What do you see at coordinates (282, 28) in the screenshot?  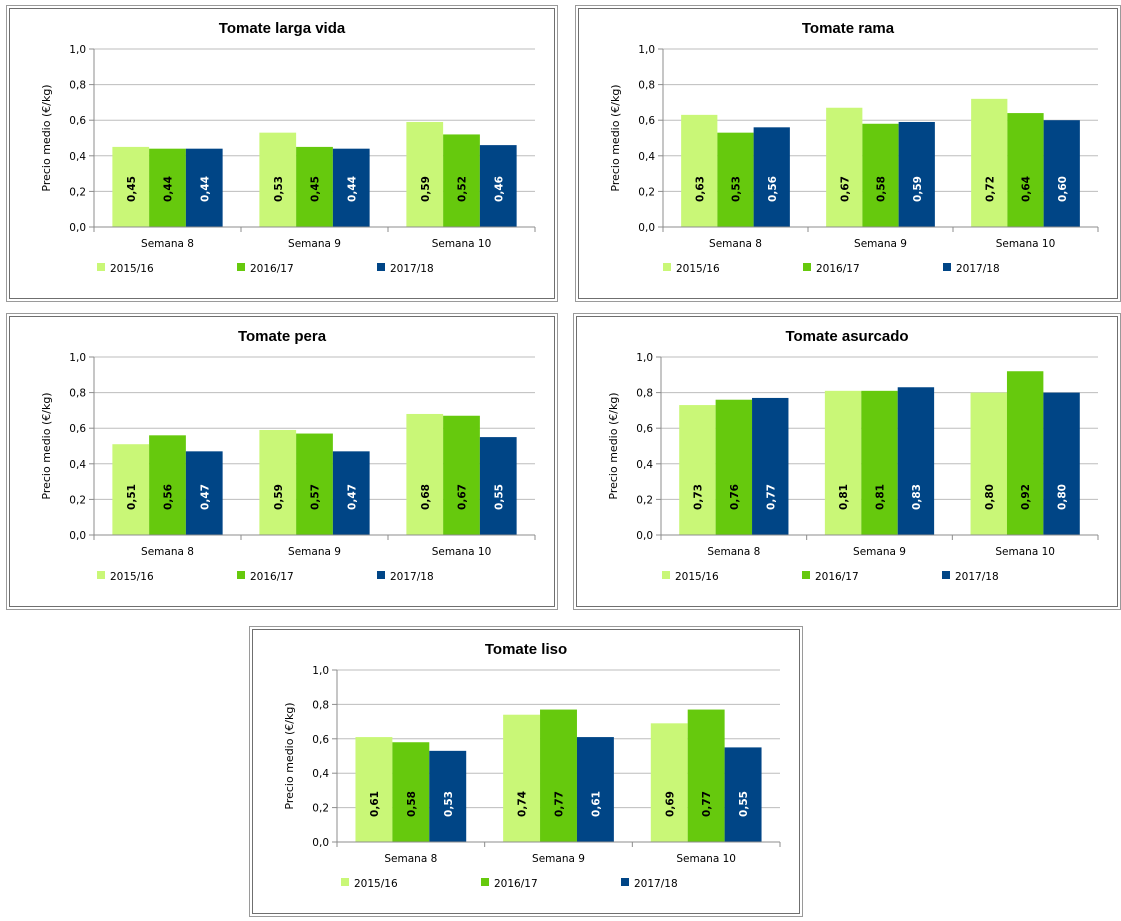 I see `chart-title: Tomate larga vida` at bounding box center [282, 28].